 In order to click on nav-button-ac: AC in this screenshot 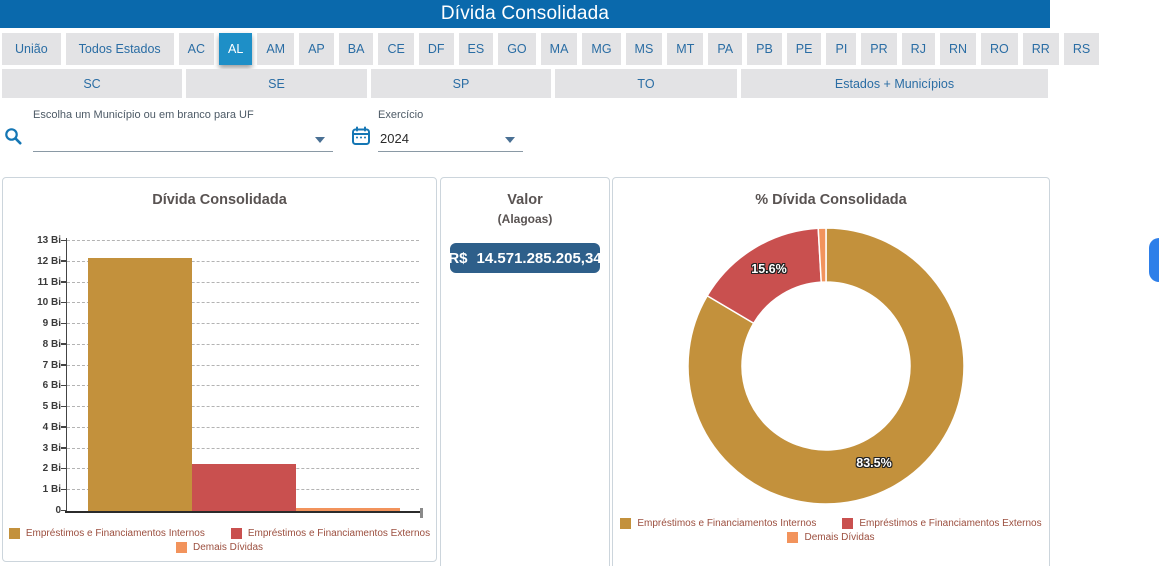, I will do `click(196, 49)`.